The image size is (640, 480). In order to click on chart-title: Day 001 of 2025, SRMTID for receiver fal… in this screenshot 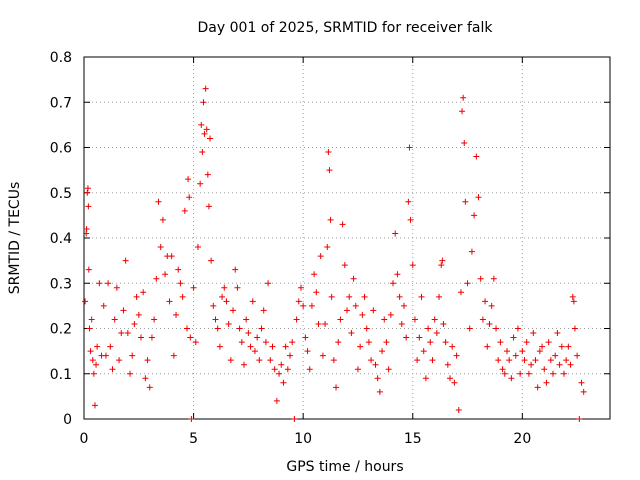, I will do `click(346, 28)`.